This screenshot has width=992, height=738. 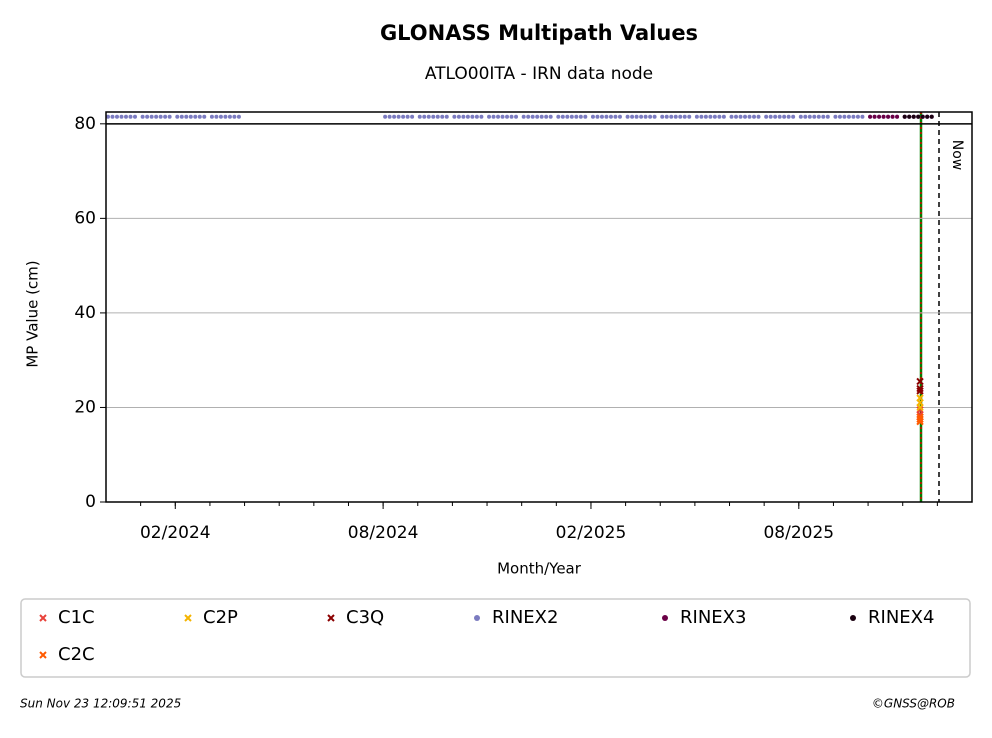 What do you see at coordinates (539, 74) in the screenshot?
I see `chart-subtitle: ATLO00ITA - IRN data node` at bounding box center [539, 74].